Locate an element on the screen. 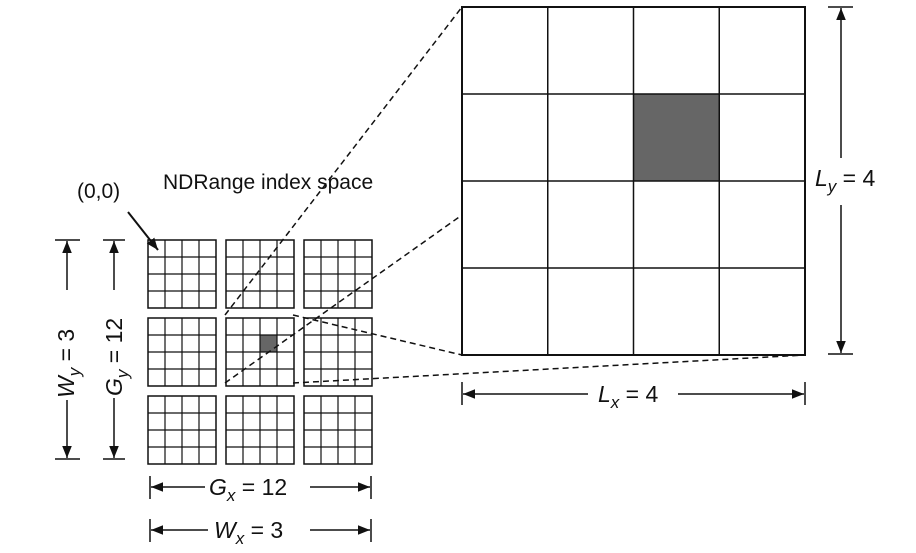 The height and width of the screenshot is (553, 916). origin-label: (0,0) is located at coordinates (98, 191).